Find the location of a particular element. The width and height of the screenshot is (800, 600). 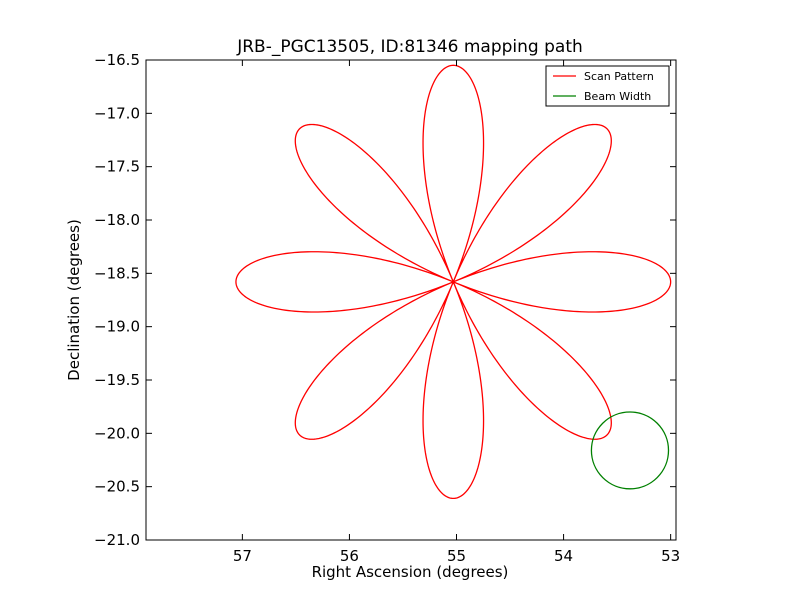

x-axis-label: Right Ascension (degrees) is located at coordinates (410, 572).